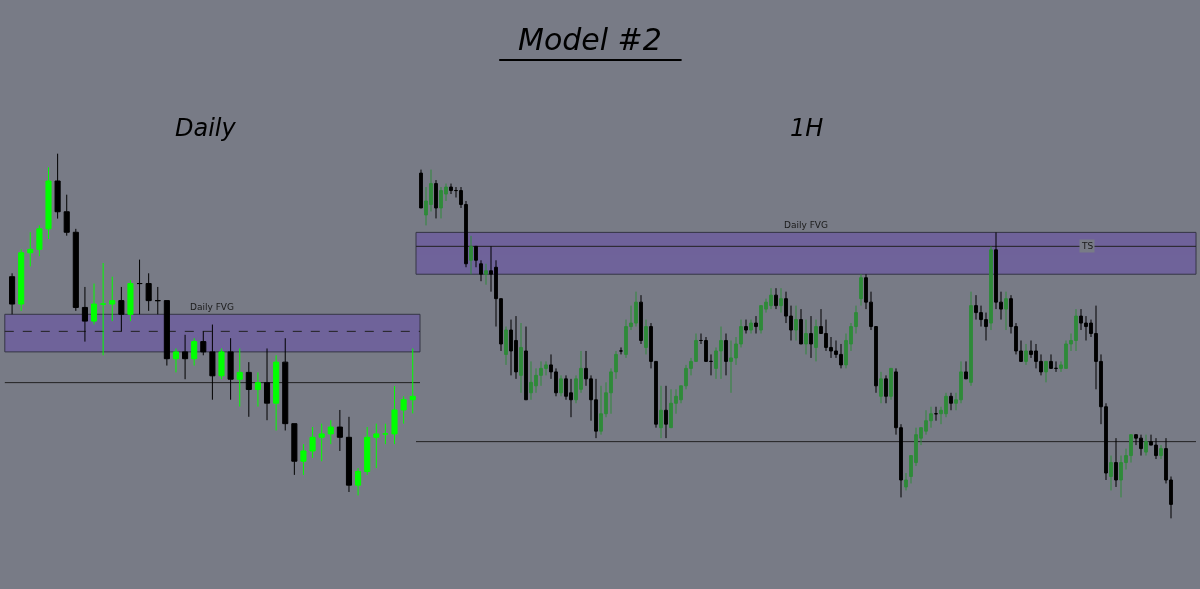 The width and height of the screenshot is (1200, 589). What do you see at coordinates (206, 128) in the screenshot?
I see `chart-title: Daily` at bounding box center [206, 128].